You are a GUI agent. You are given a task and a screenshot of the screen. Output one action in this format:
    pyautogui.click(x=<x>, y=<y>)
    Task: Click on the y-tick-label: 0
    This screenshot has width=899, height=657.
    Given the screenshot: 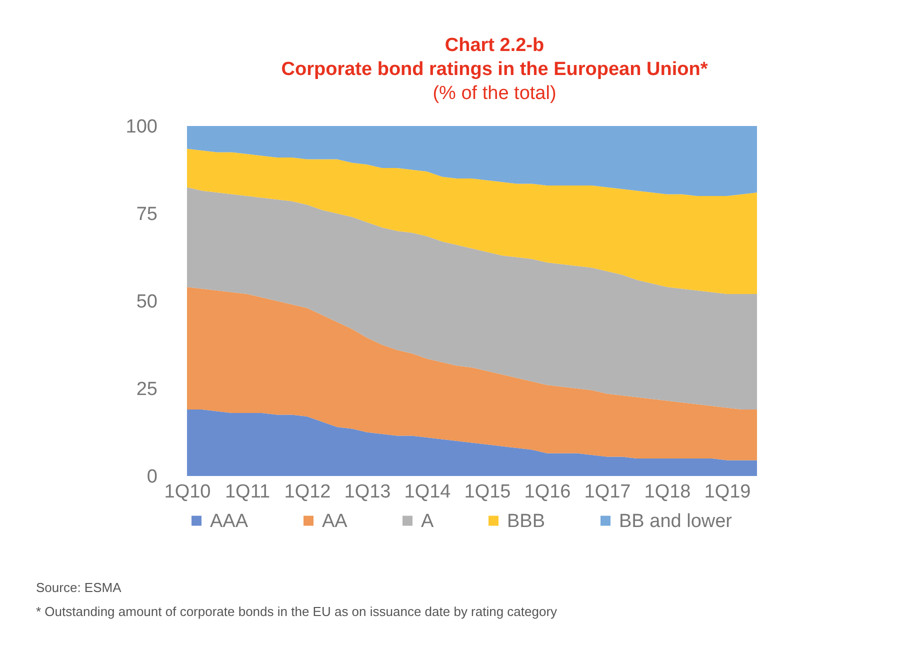 What is the action you would take?
    pyautogui.click(x=152, y=477)
    